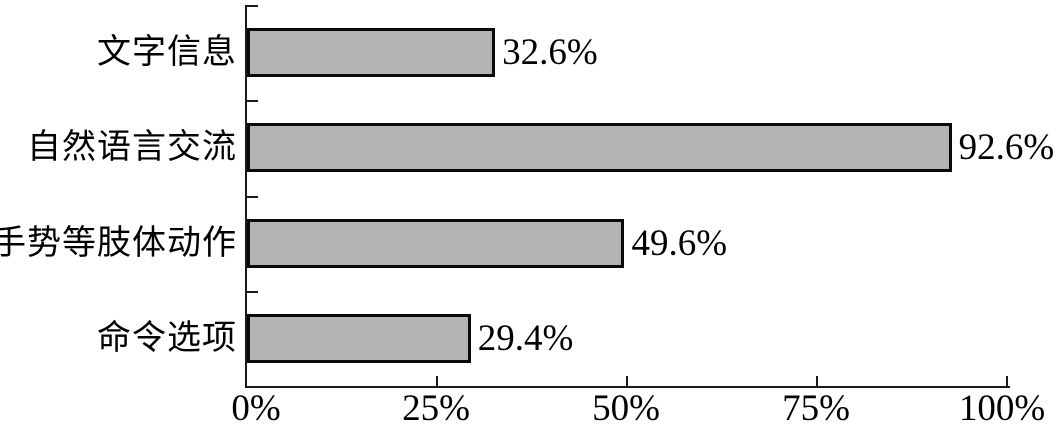 This screenshot has height=426, width=1064. Describe the element at coordinates (1006, 147) in the screenshot. I see `value-label: 92.6%` at that location.